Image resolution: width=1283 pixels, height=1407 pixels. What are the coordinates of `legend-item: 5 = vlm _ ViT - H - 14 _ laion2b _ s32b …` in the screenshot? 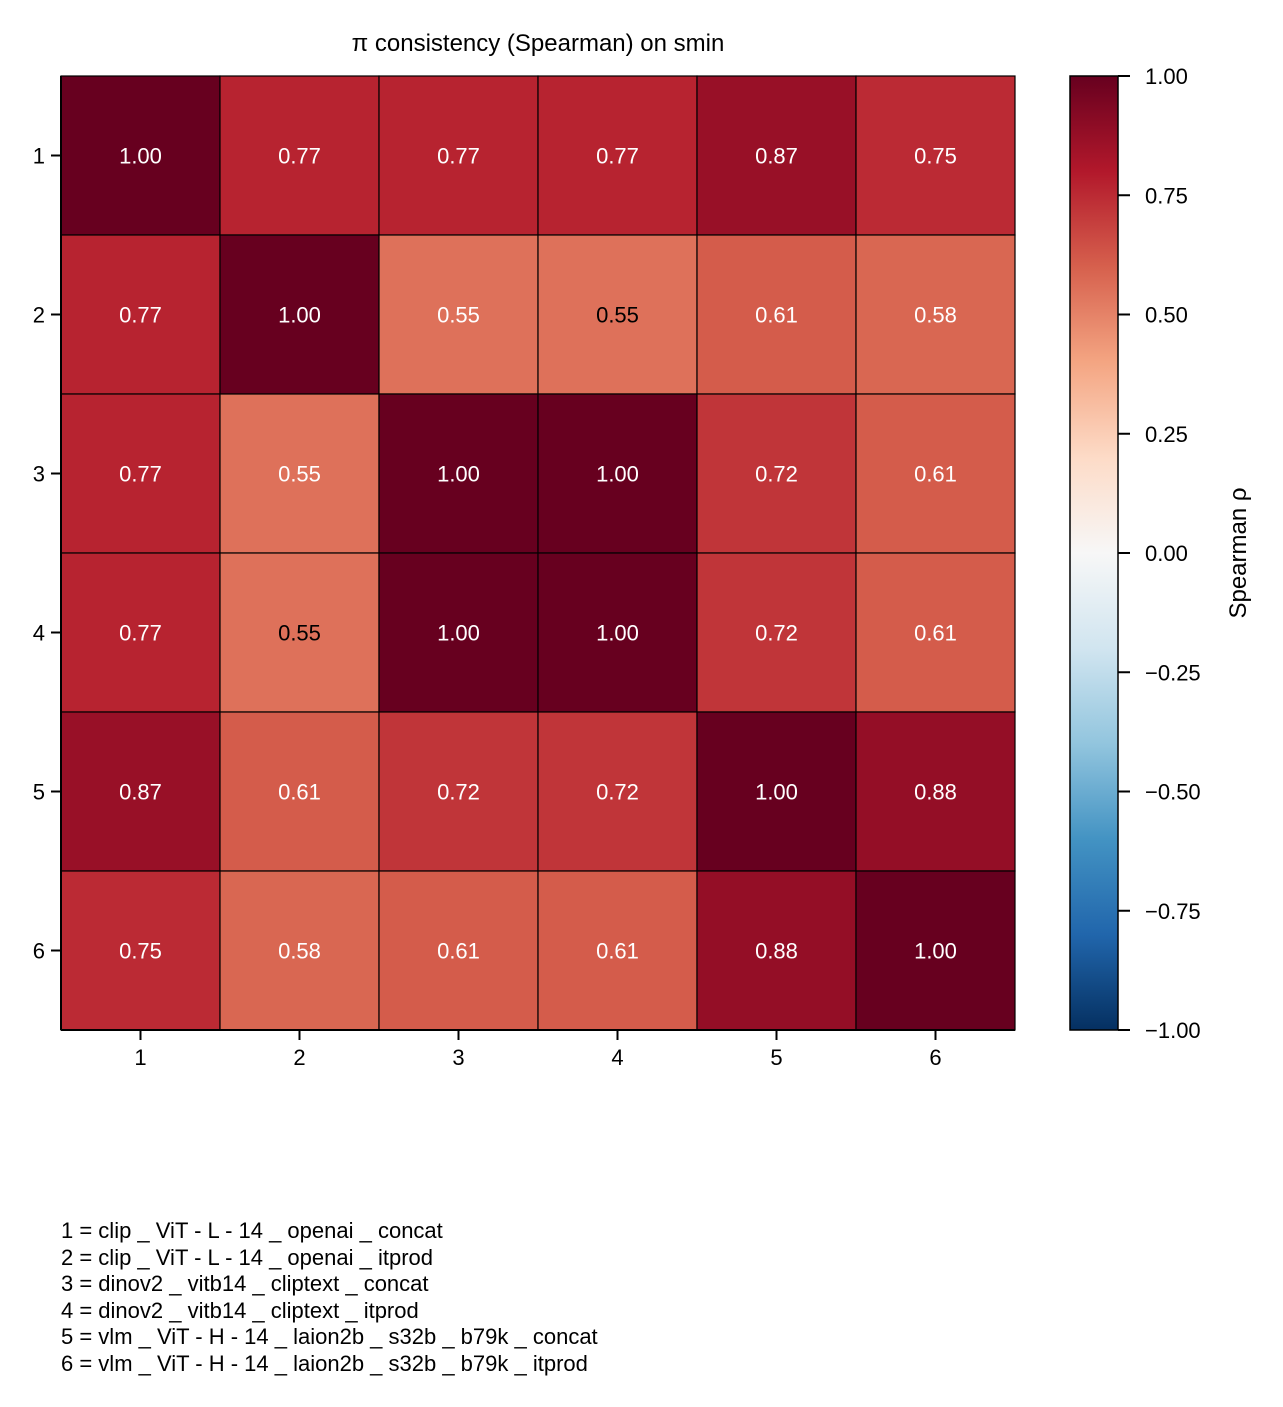 It's located at (329, 1336).